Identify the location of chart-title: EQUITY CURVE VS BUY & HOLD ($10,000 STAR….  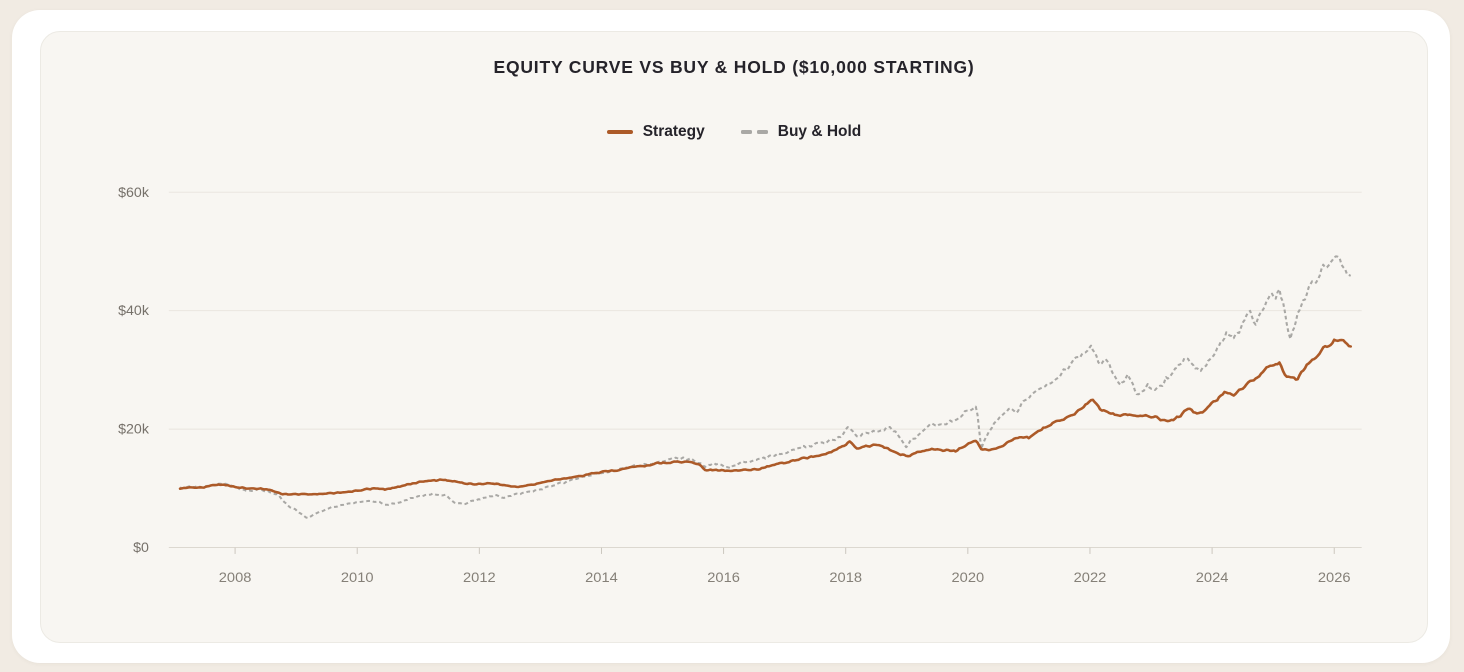
(734, 67).